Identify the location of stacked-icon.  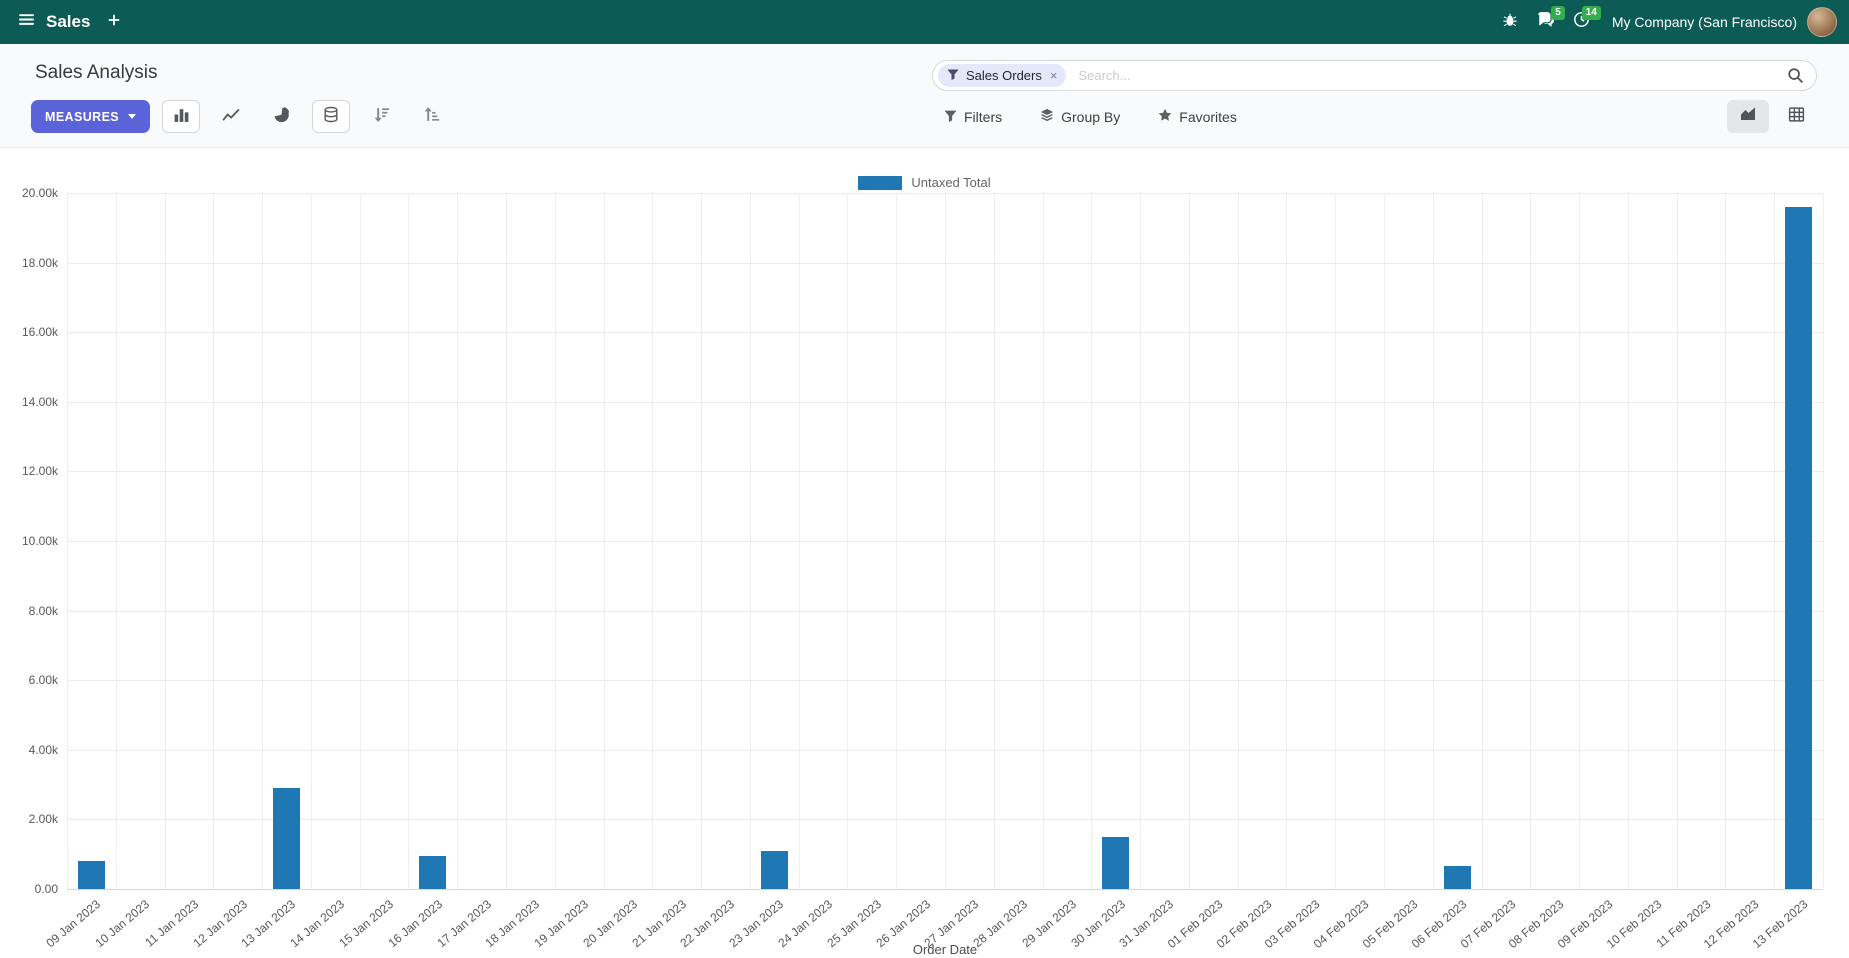
(331, 117).